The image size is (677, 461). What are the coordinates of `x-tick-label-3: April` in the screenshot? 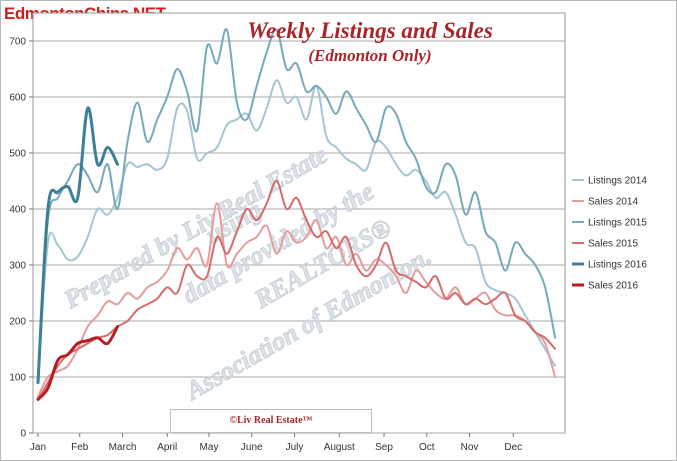 It's located at (167, 447).